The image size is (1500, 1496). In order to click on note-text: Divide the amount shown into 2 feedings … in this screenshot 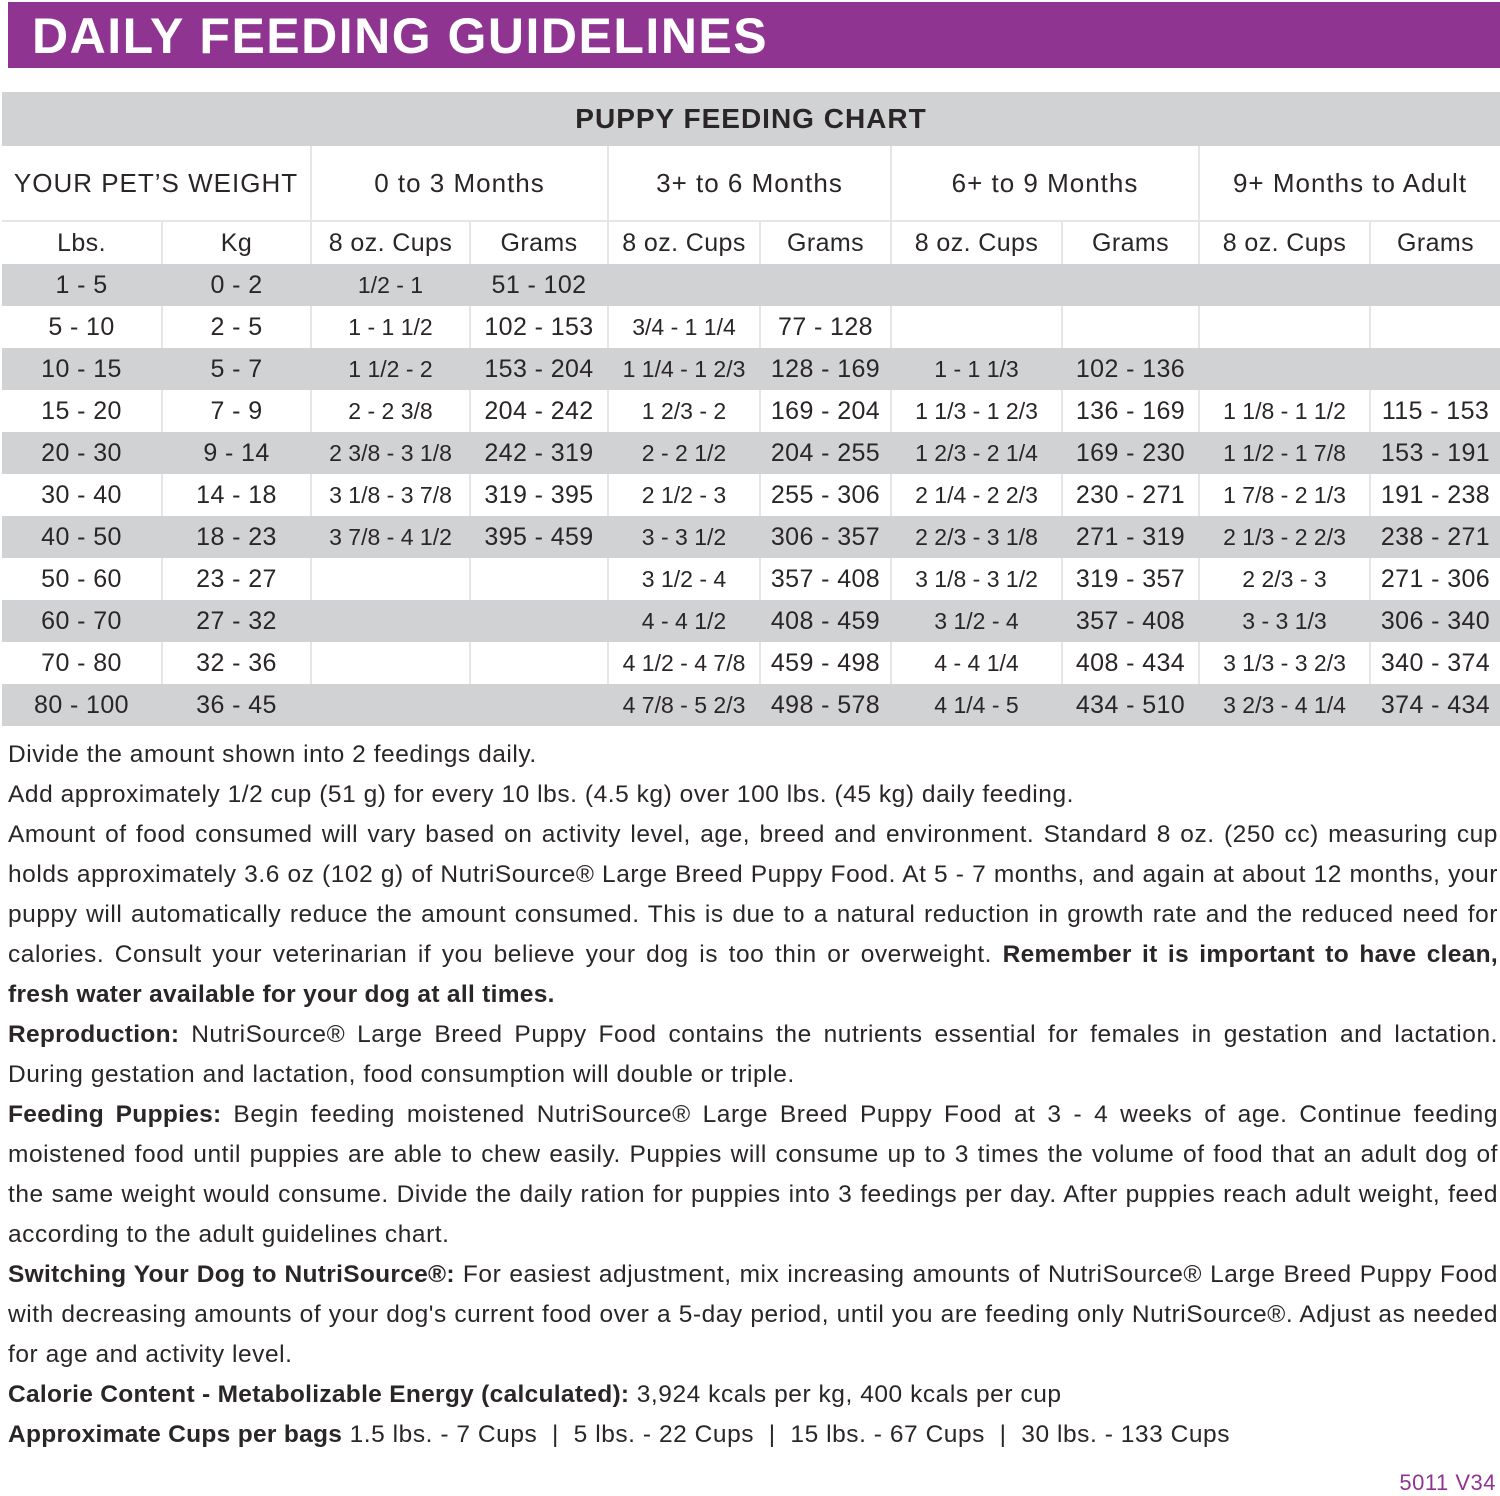, I will do `click(272, 754)`.